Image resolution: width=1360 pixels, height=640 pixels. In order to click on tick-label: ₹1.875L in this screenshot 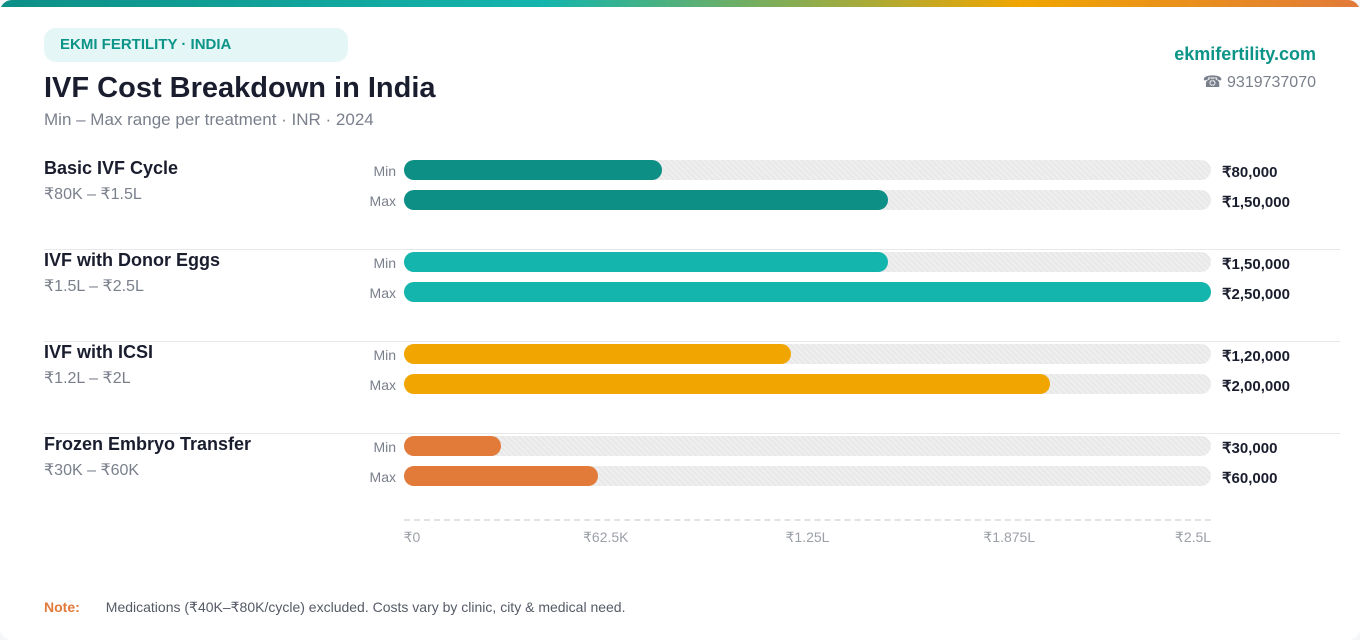, I will do `click(1009, 537)`.